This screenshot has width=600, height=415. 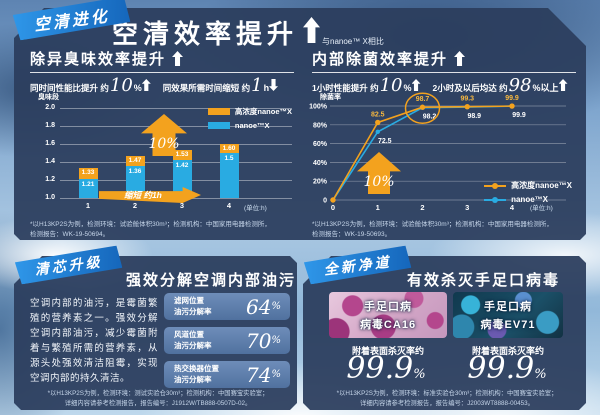 What do you see at coordinates (273, 85) in the screenshot?
I see `down-arrow-icon` at bounding box center [273, 85].